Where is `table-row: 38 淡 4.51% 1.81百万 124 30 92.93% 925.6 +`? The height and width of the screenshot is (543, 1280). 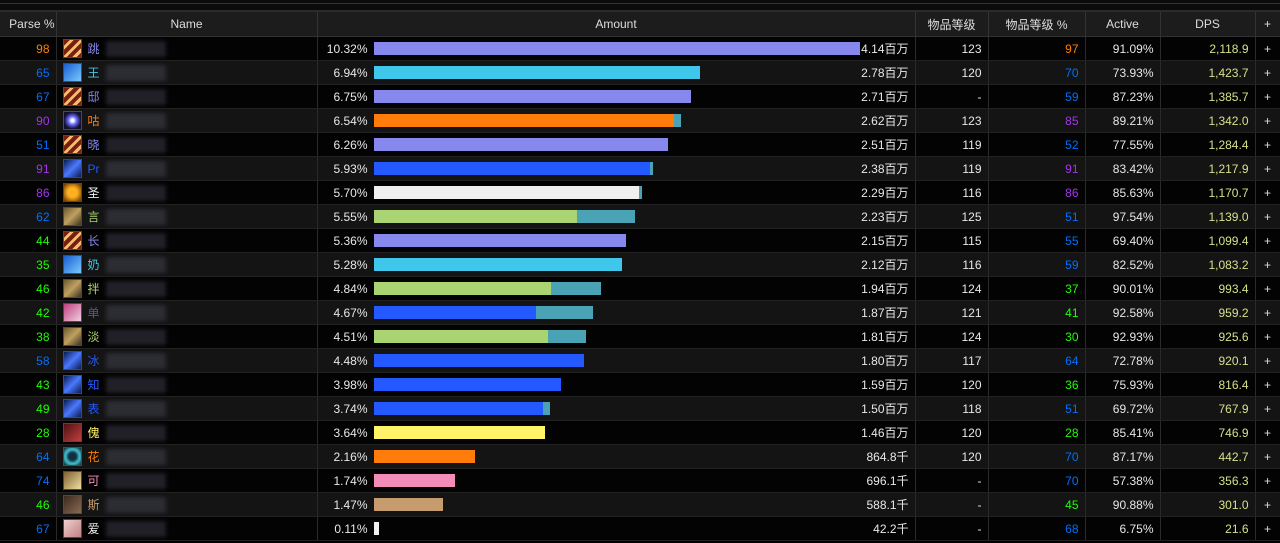 table-row: 38 淡 4.51% 1.81百万 124 30 92.93% 925.6 + is located at coordinates (640, 336).